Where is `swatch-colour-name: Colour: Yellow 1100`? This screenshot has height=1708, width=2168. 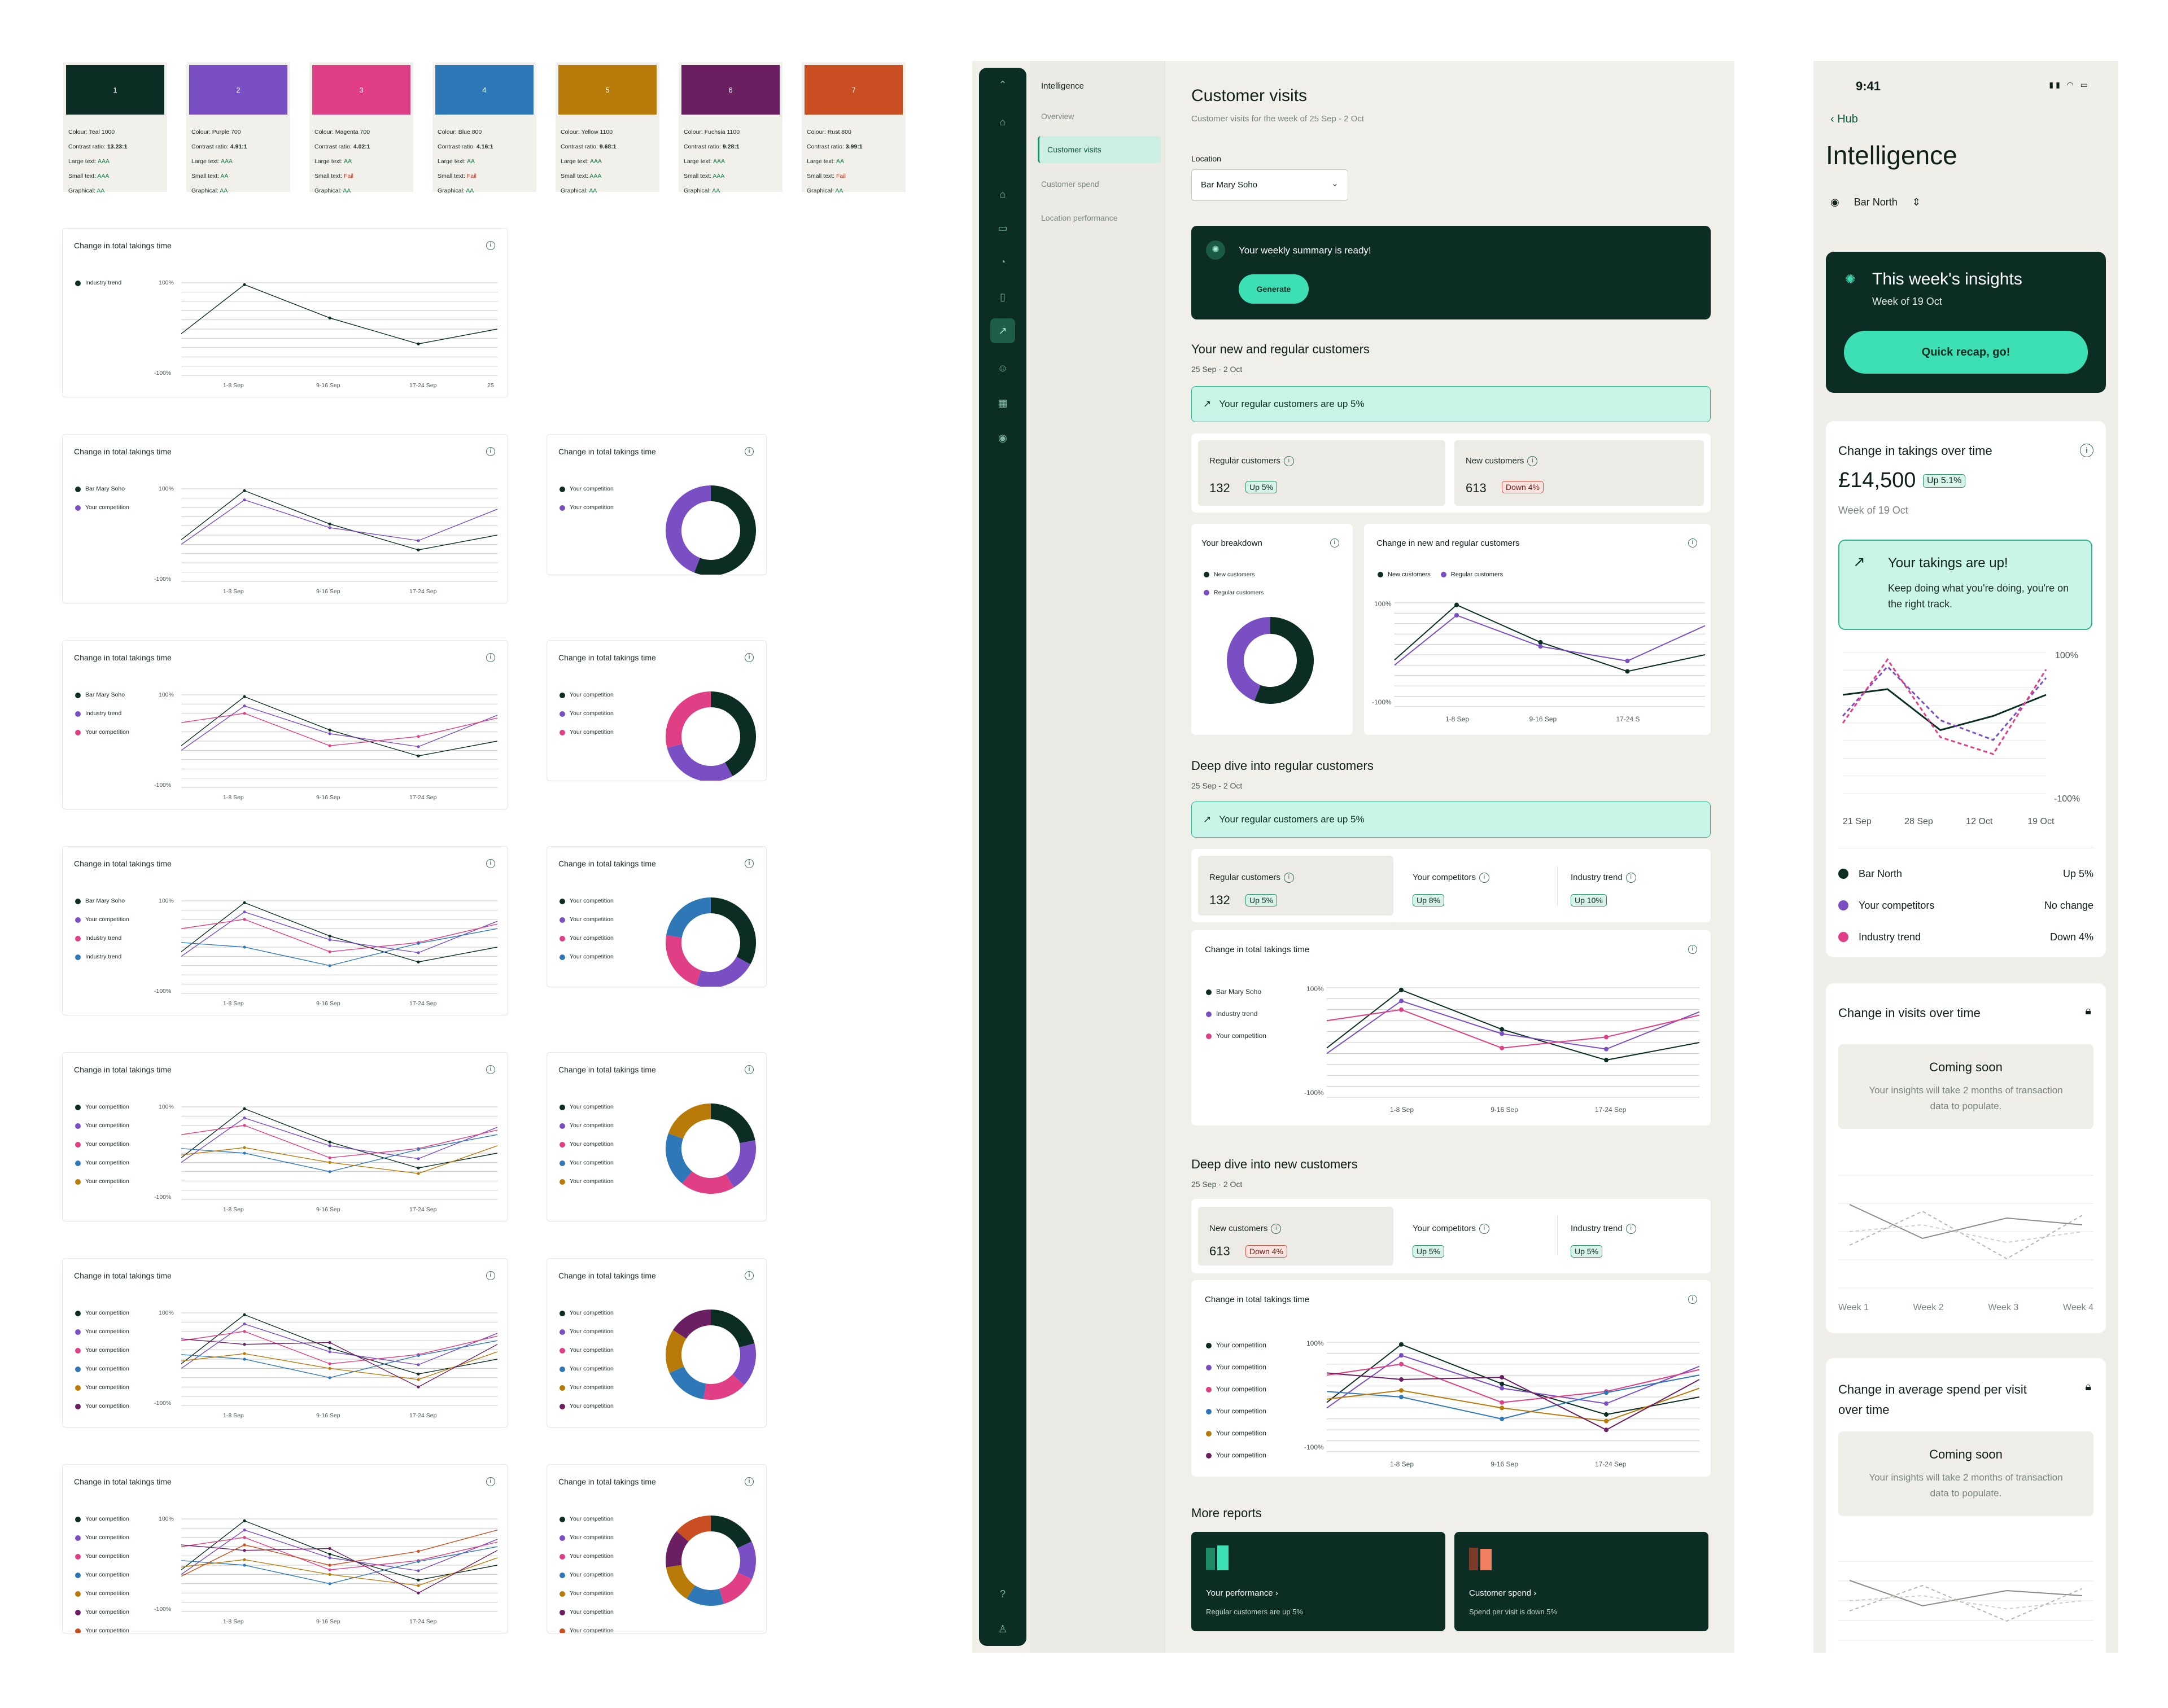 swatch-colour-name: Colour: Yellow 1100 is located at coordinates (587, 132).